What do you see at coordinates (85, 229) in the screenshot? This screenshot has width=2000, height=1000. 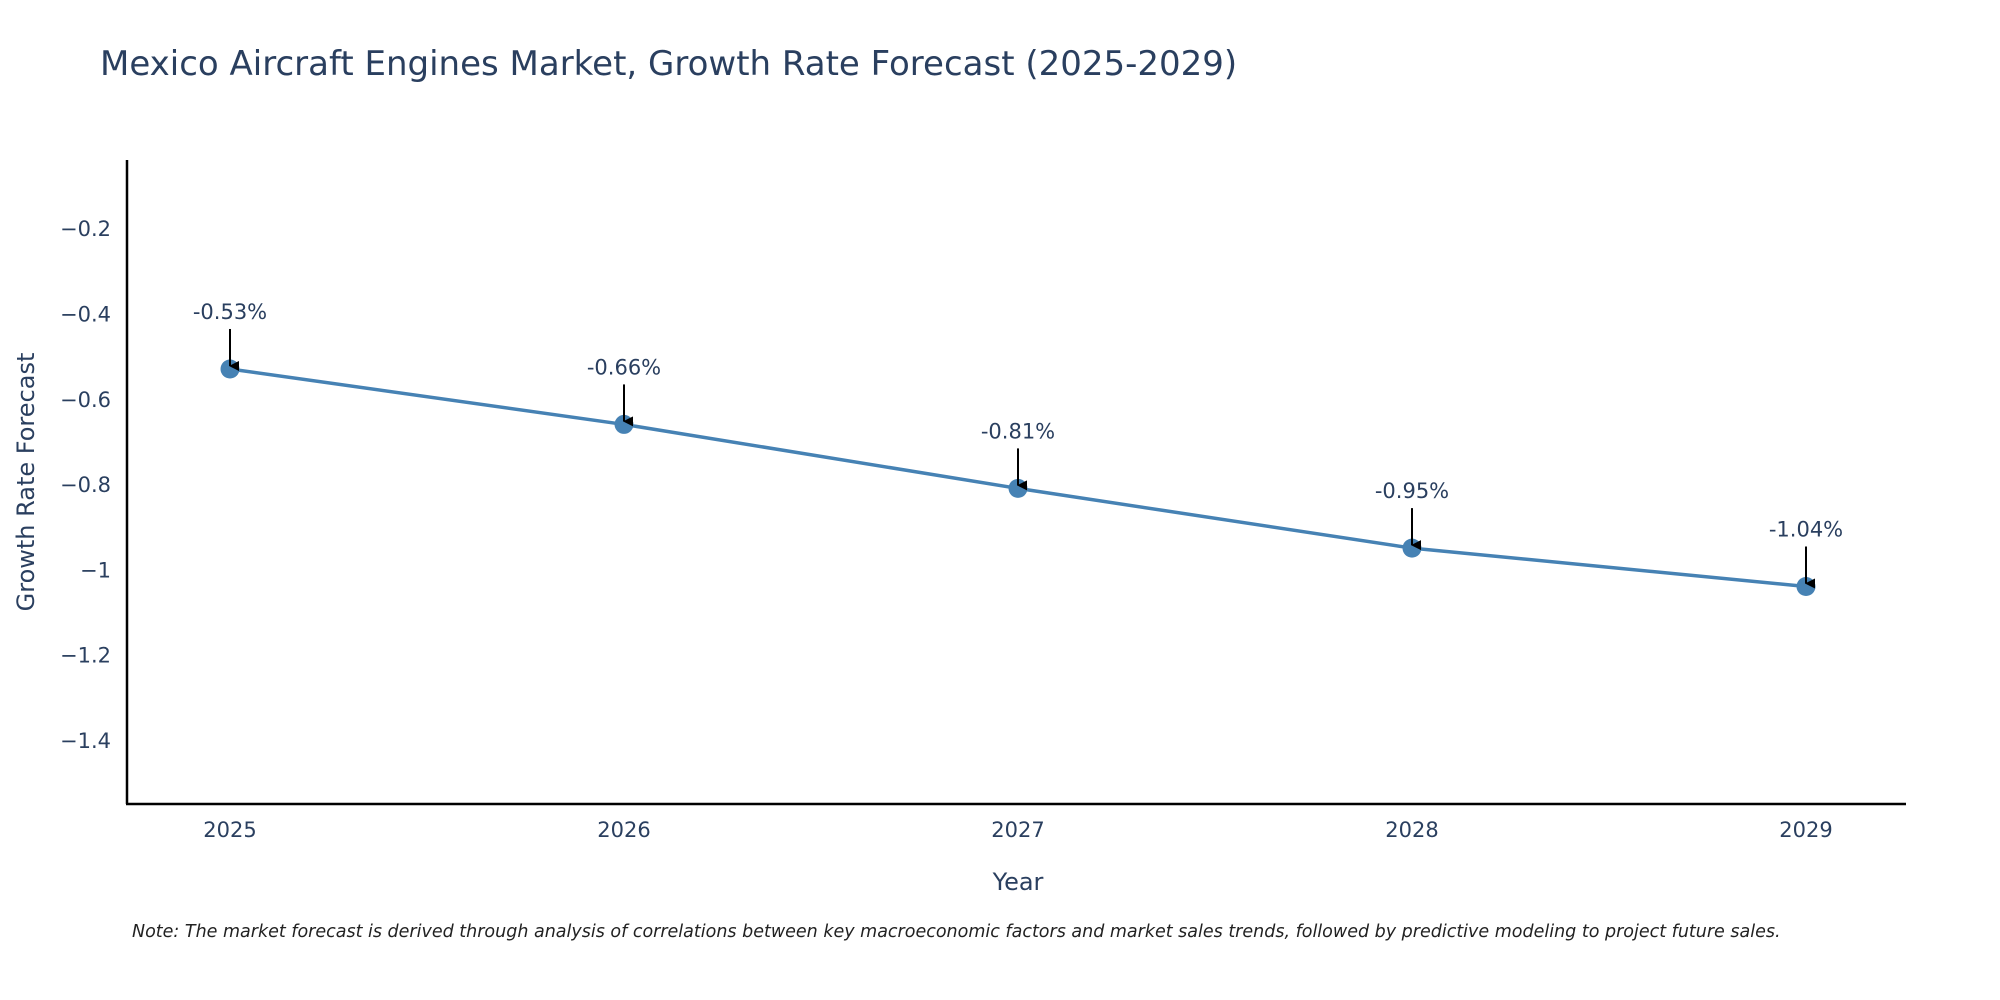 I see `y-tick-label: −0.2` at bounding box center [85, 229].